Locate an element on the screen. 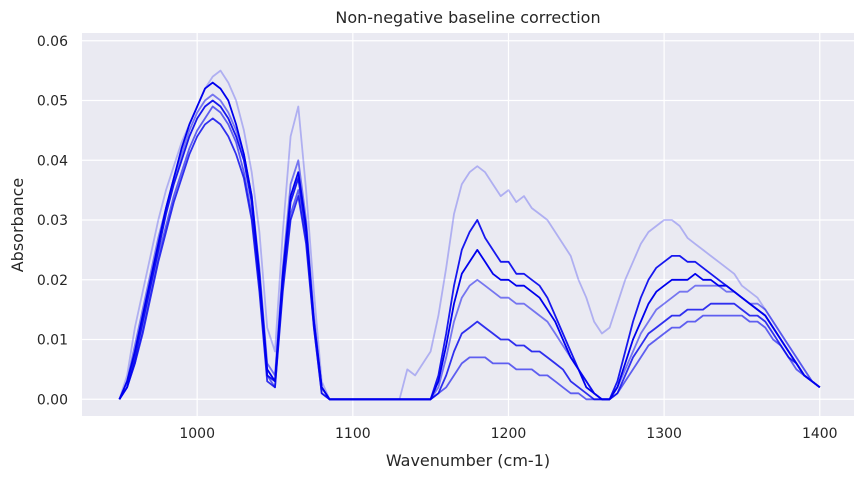 The image size is (865, 479). y-tick-label: 0.02 is located at coordinates (52, 281).